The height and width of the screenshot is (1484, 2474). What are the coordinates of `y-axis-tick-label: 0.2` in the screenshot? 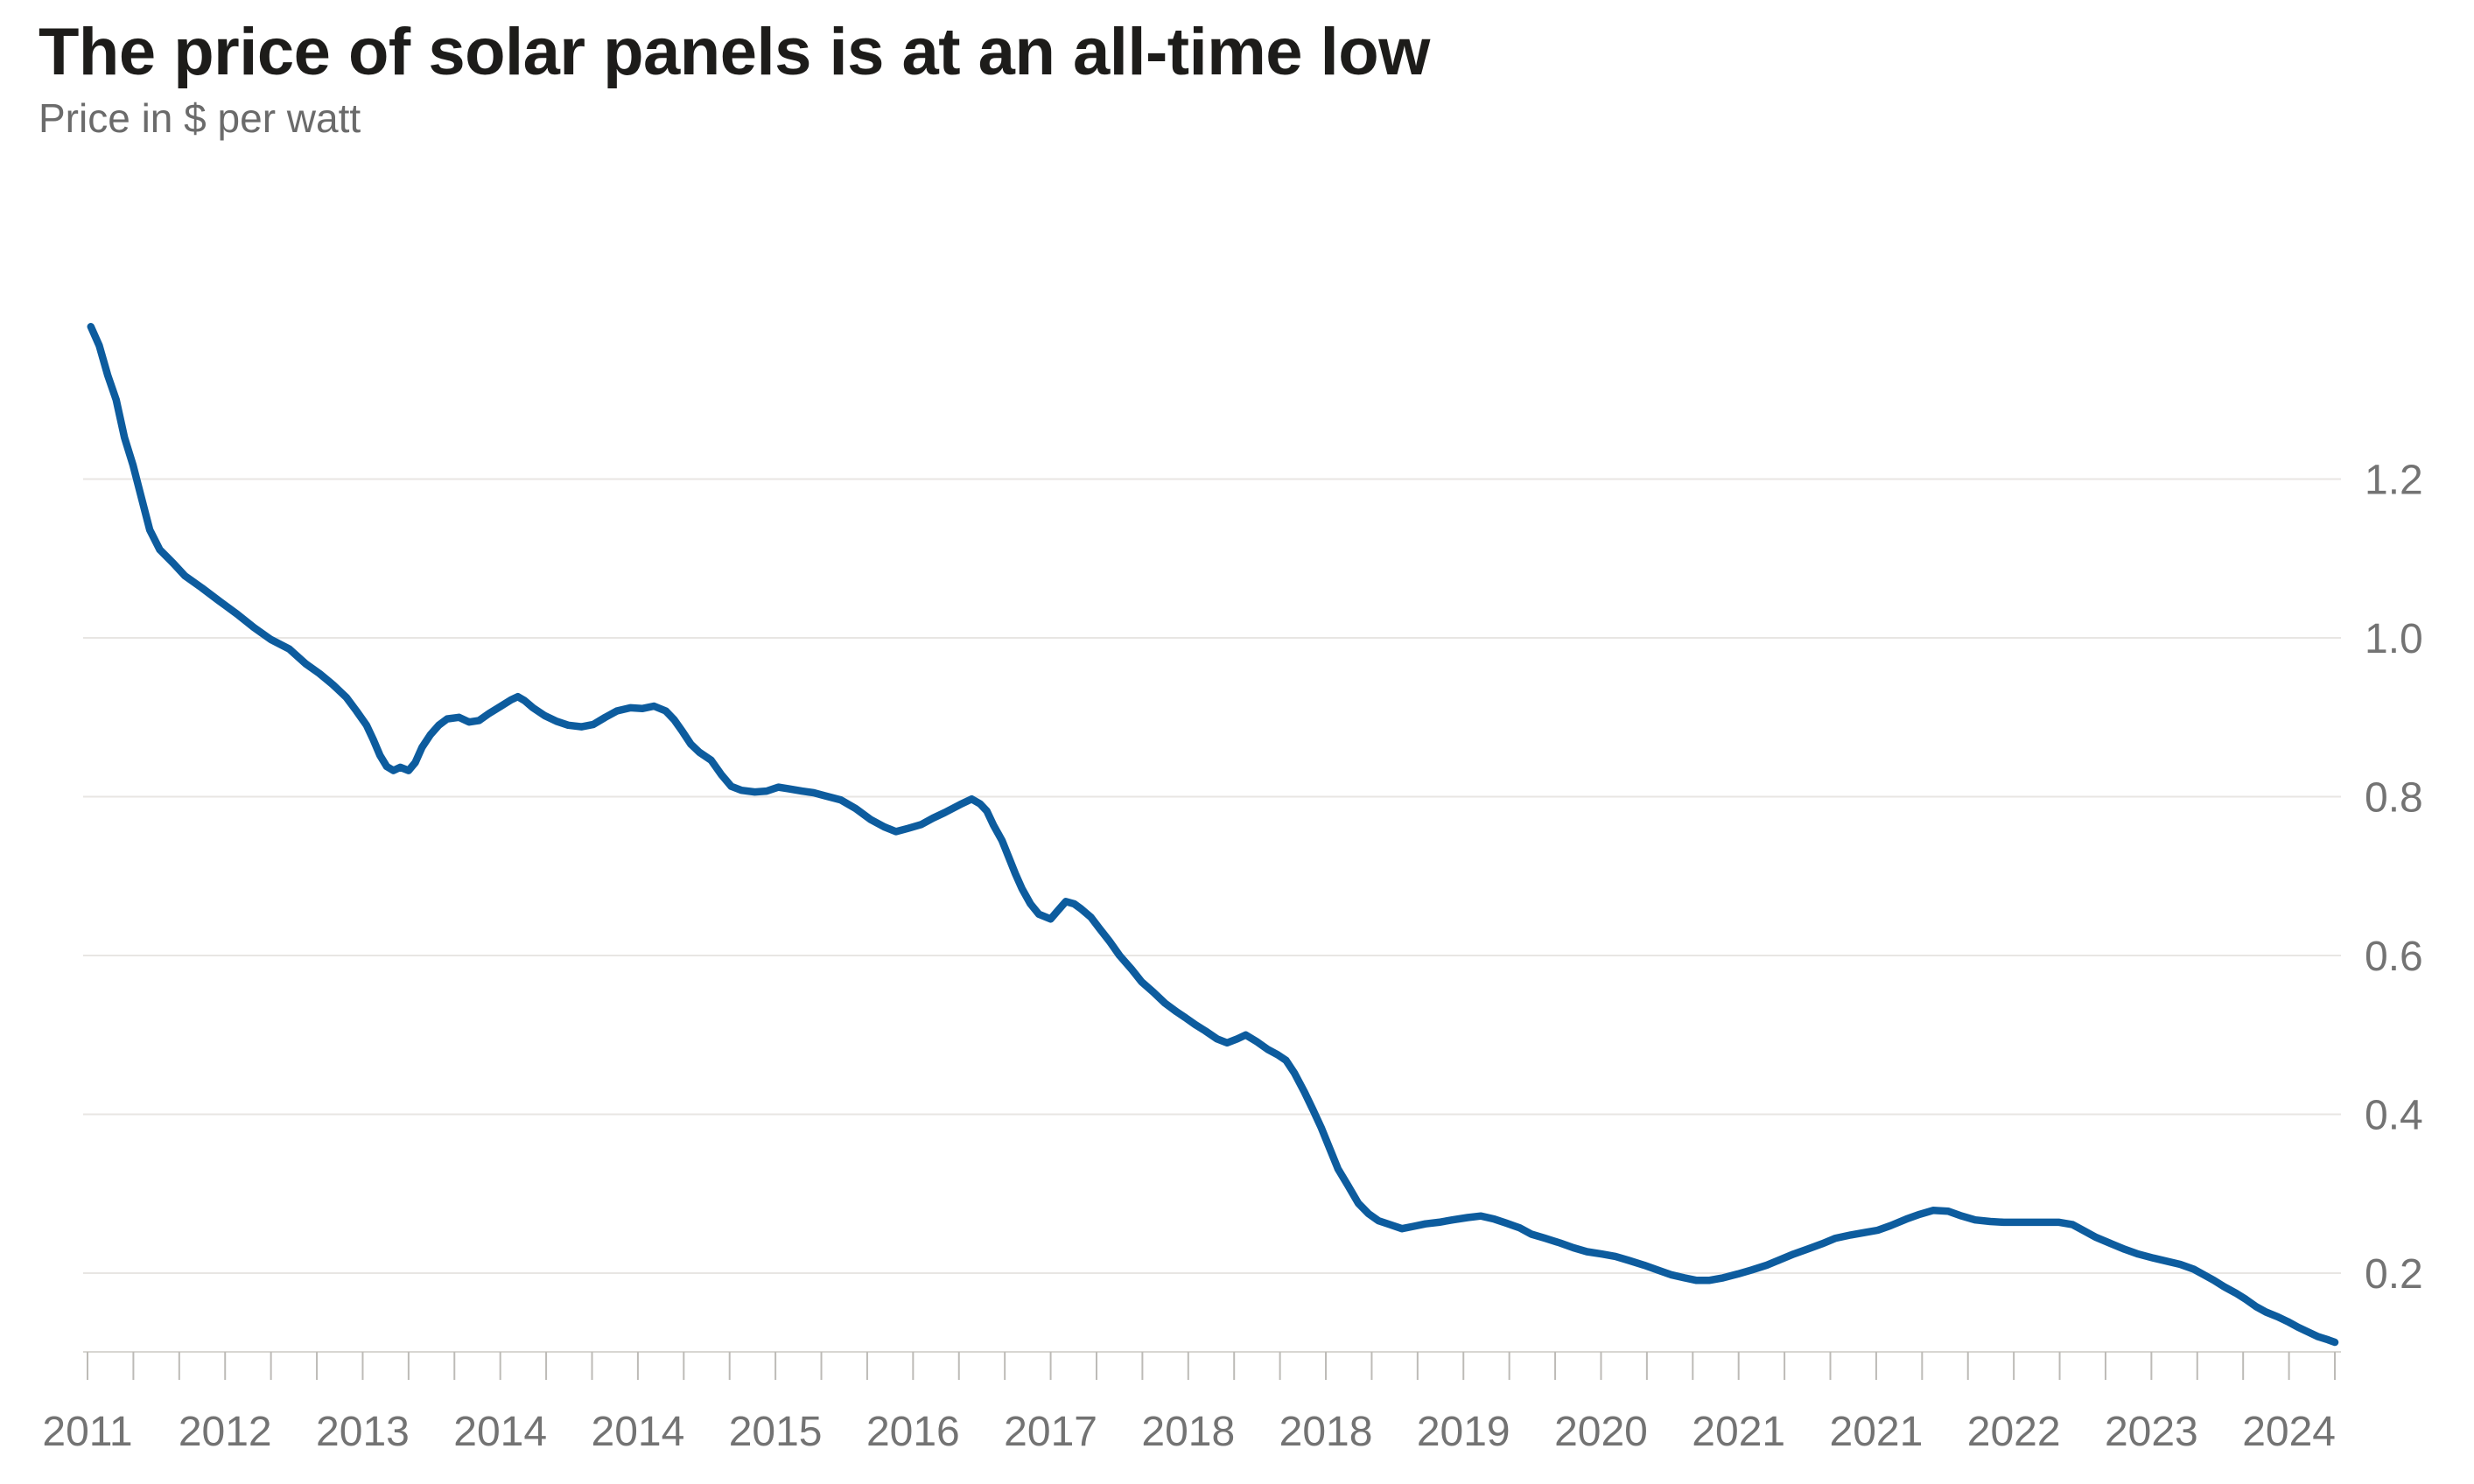 It's located at (2394, 1274).